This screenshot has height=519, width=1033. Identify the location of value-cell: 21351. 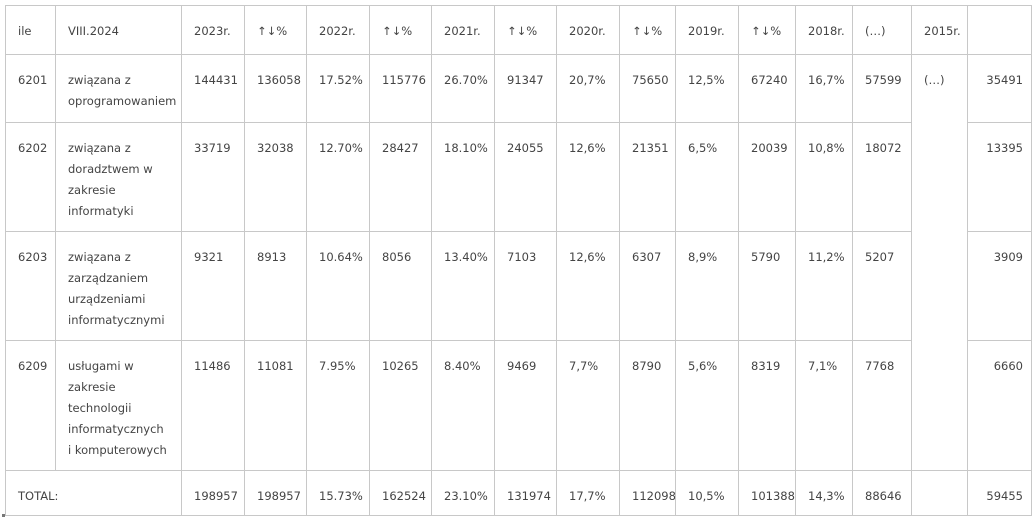
(647, 177).